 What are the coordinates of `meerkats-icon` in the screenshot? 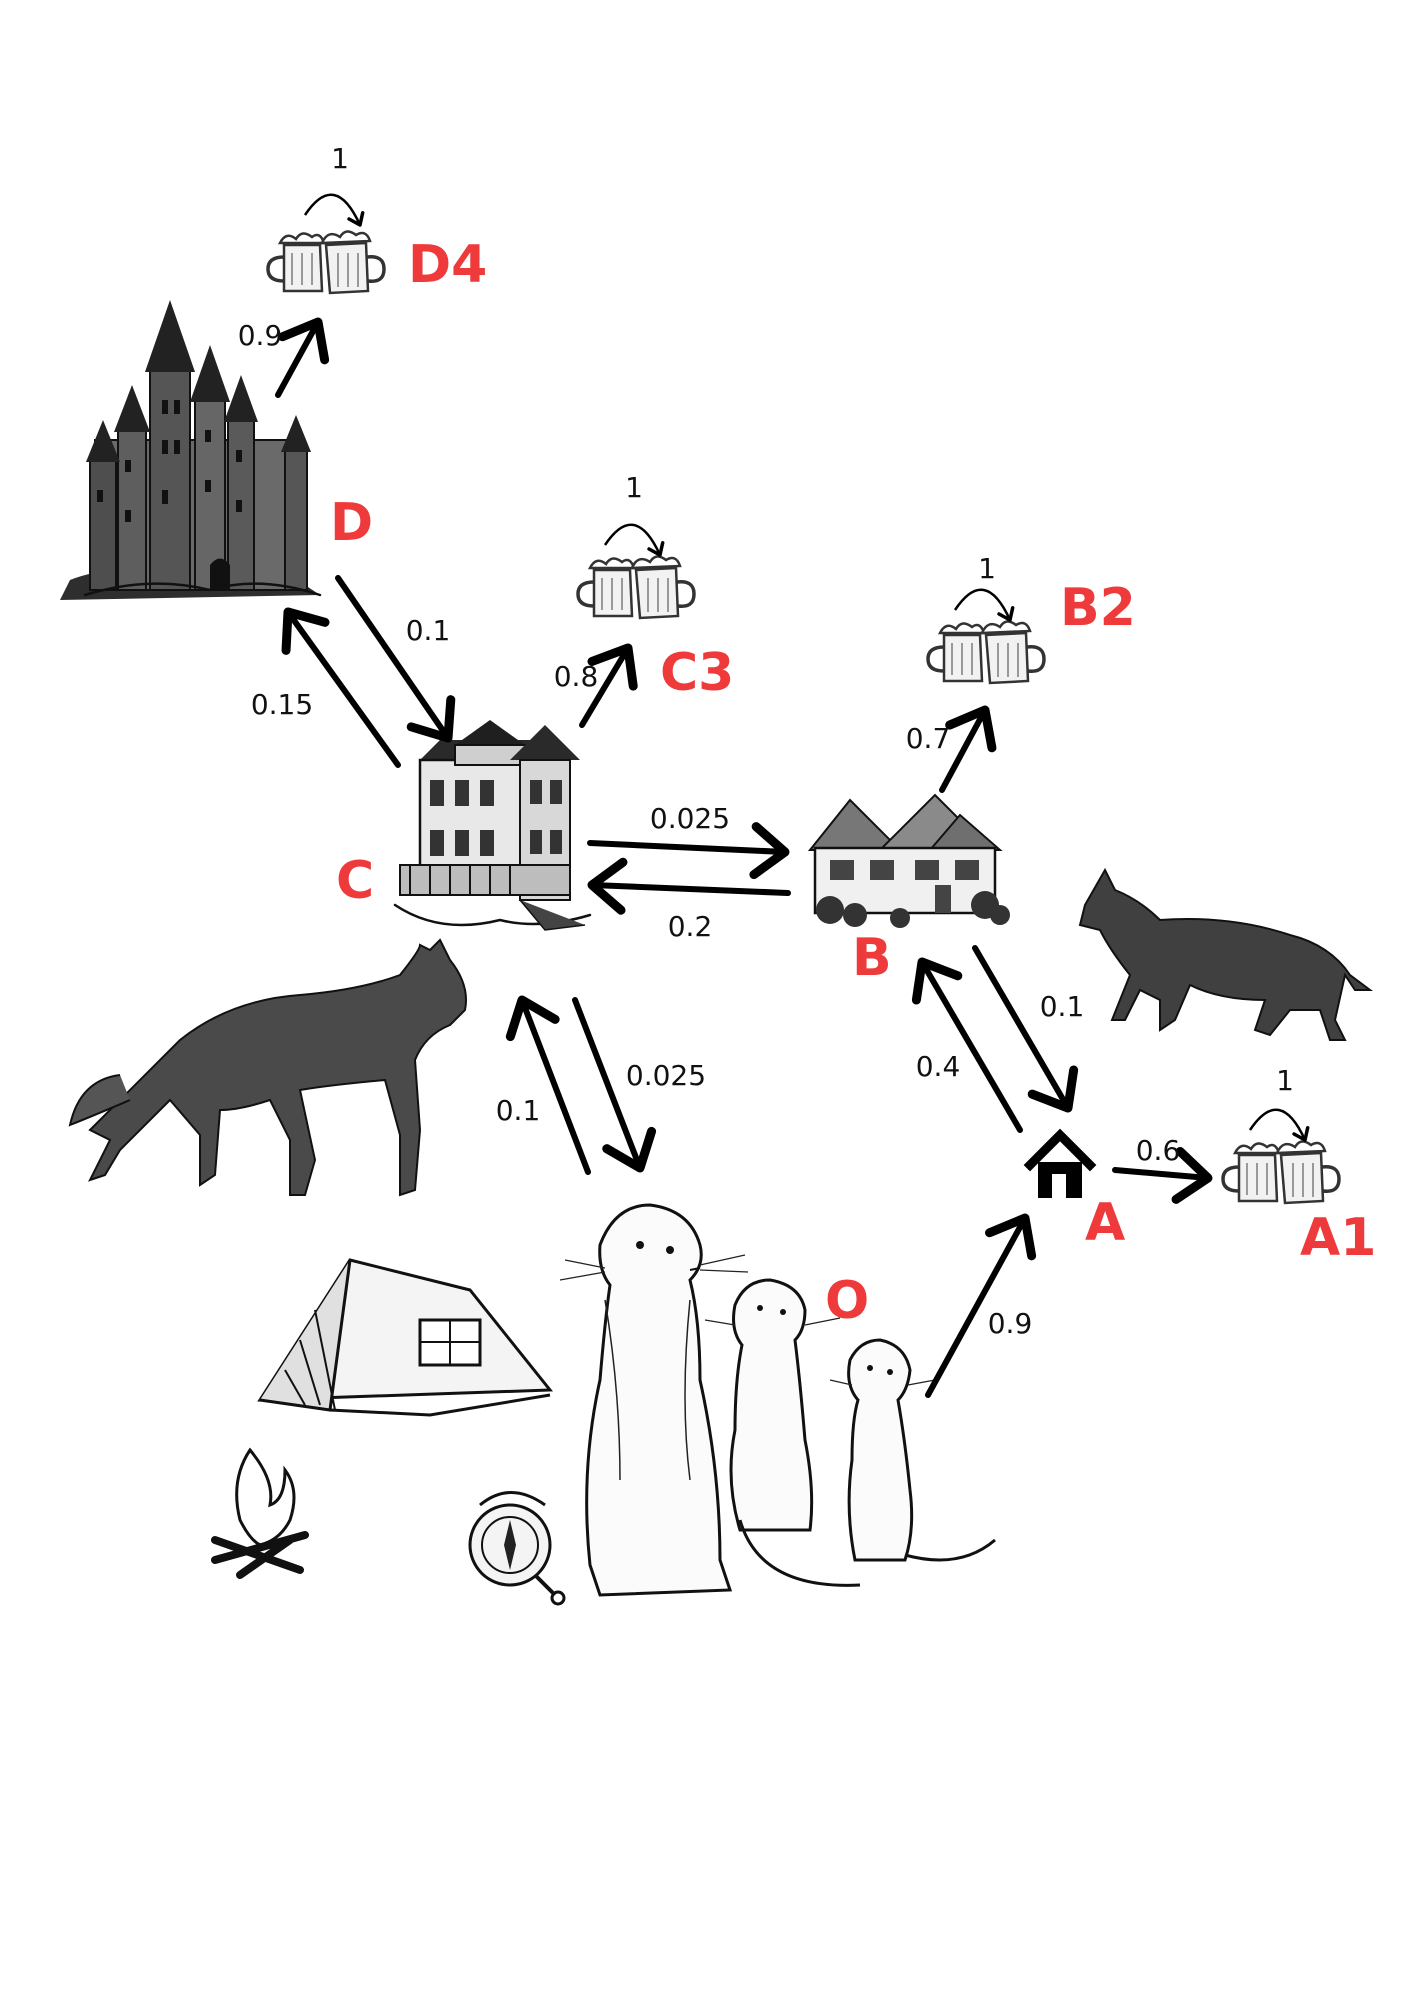 It's located at (777, 1400).